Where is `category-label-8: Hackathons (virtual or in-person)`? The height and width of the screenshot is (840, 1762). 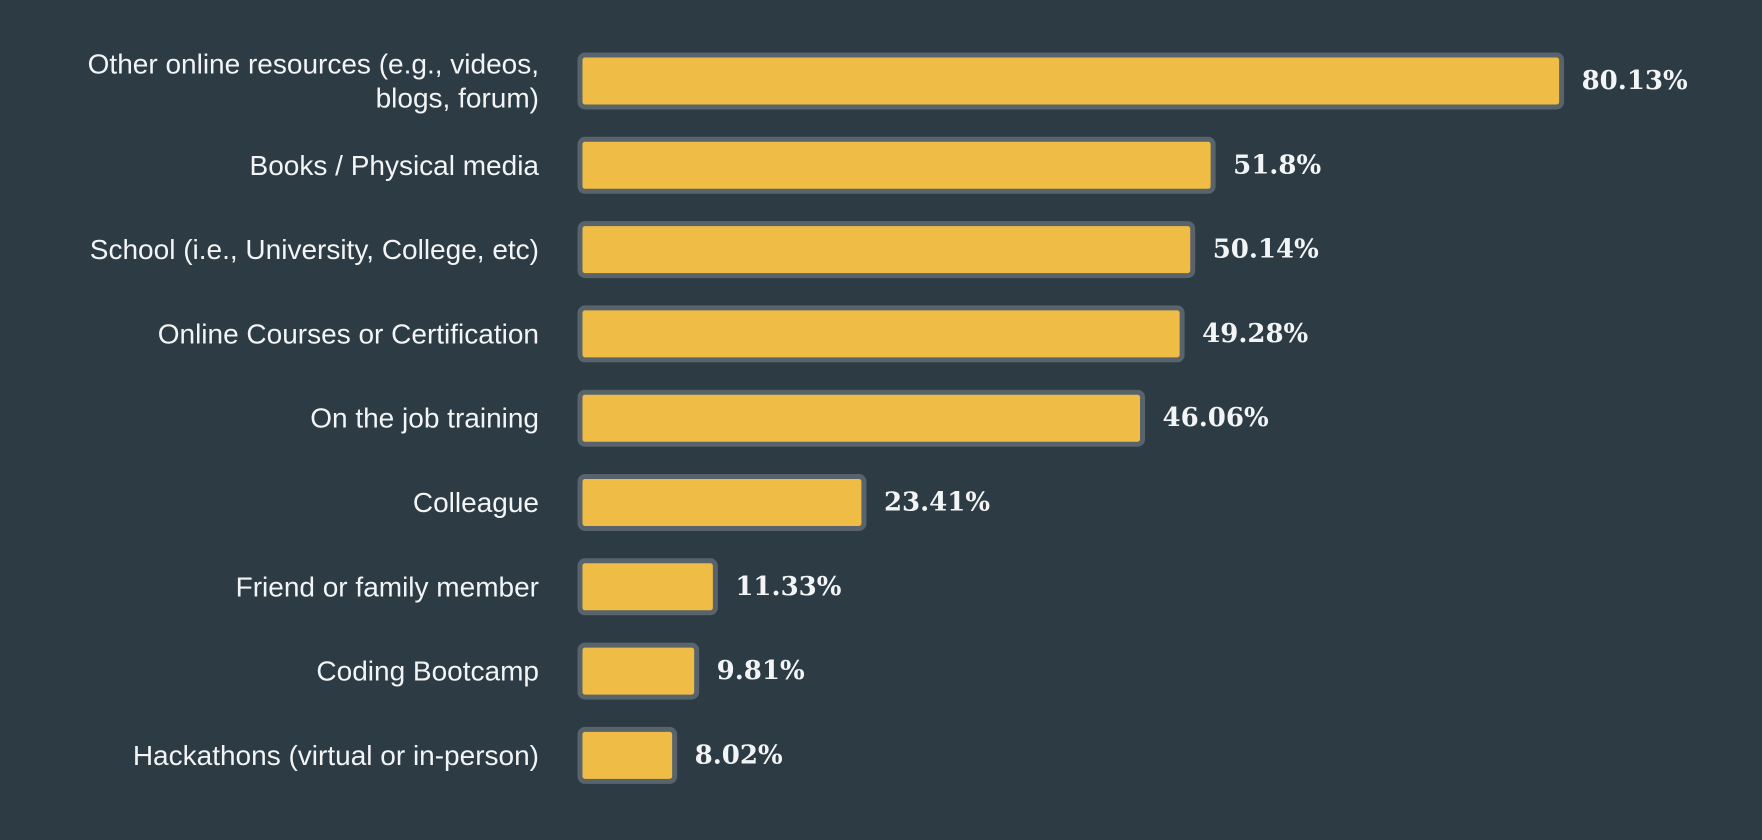 category-label-8: Hackathons (virtual or in-person) is located at coordinates (336, 755).